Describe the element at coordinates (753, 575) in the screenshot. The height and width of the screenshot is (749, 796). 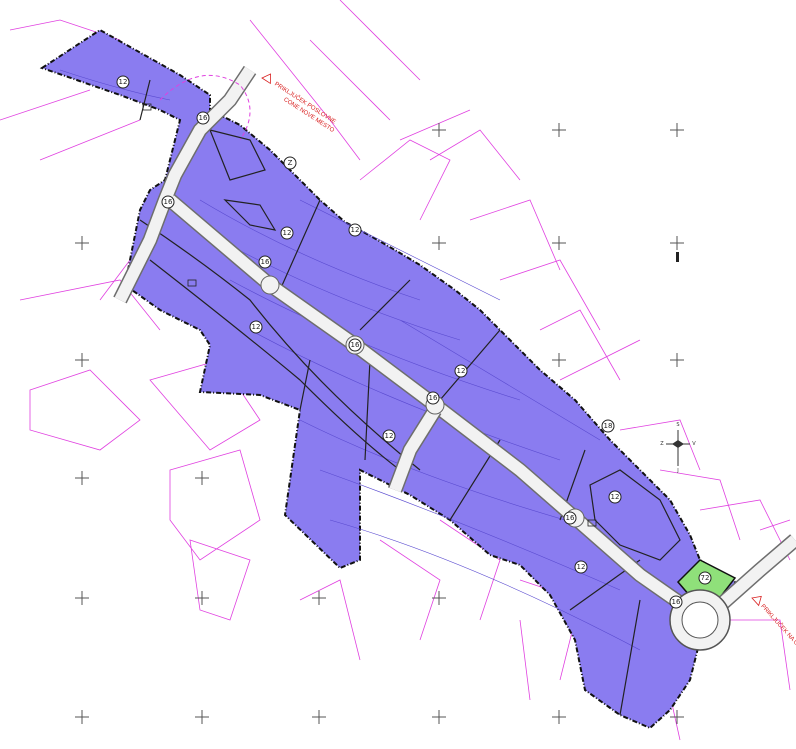
I see `exit-road` at that location.